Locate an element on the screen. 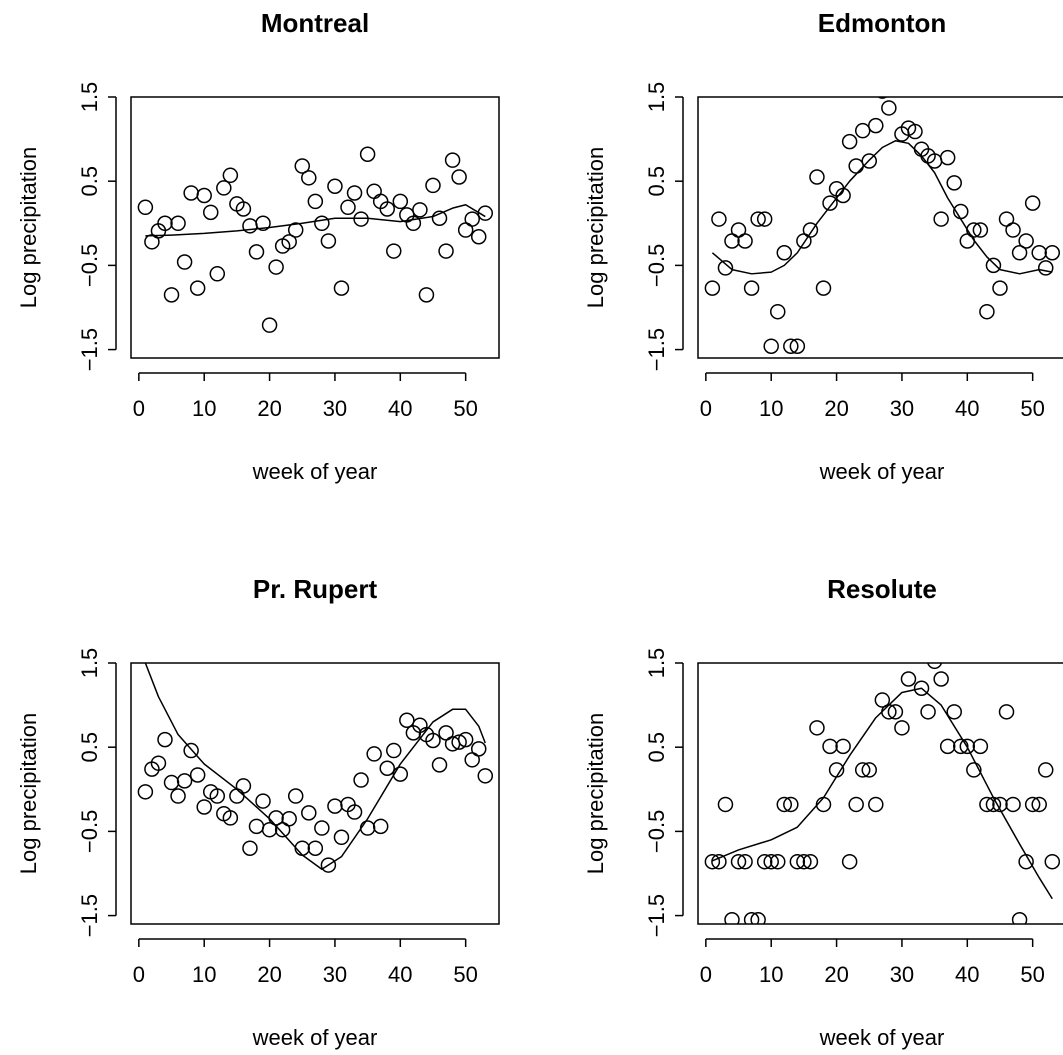 This screenshot has width=1063, height=1055. chart-title: Edmonton is located at coordinates (882, 23).